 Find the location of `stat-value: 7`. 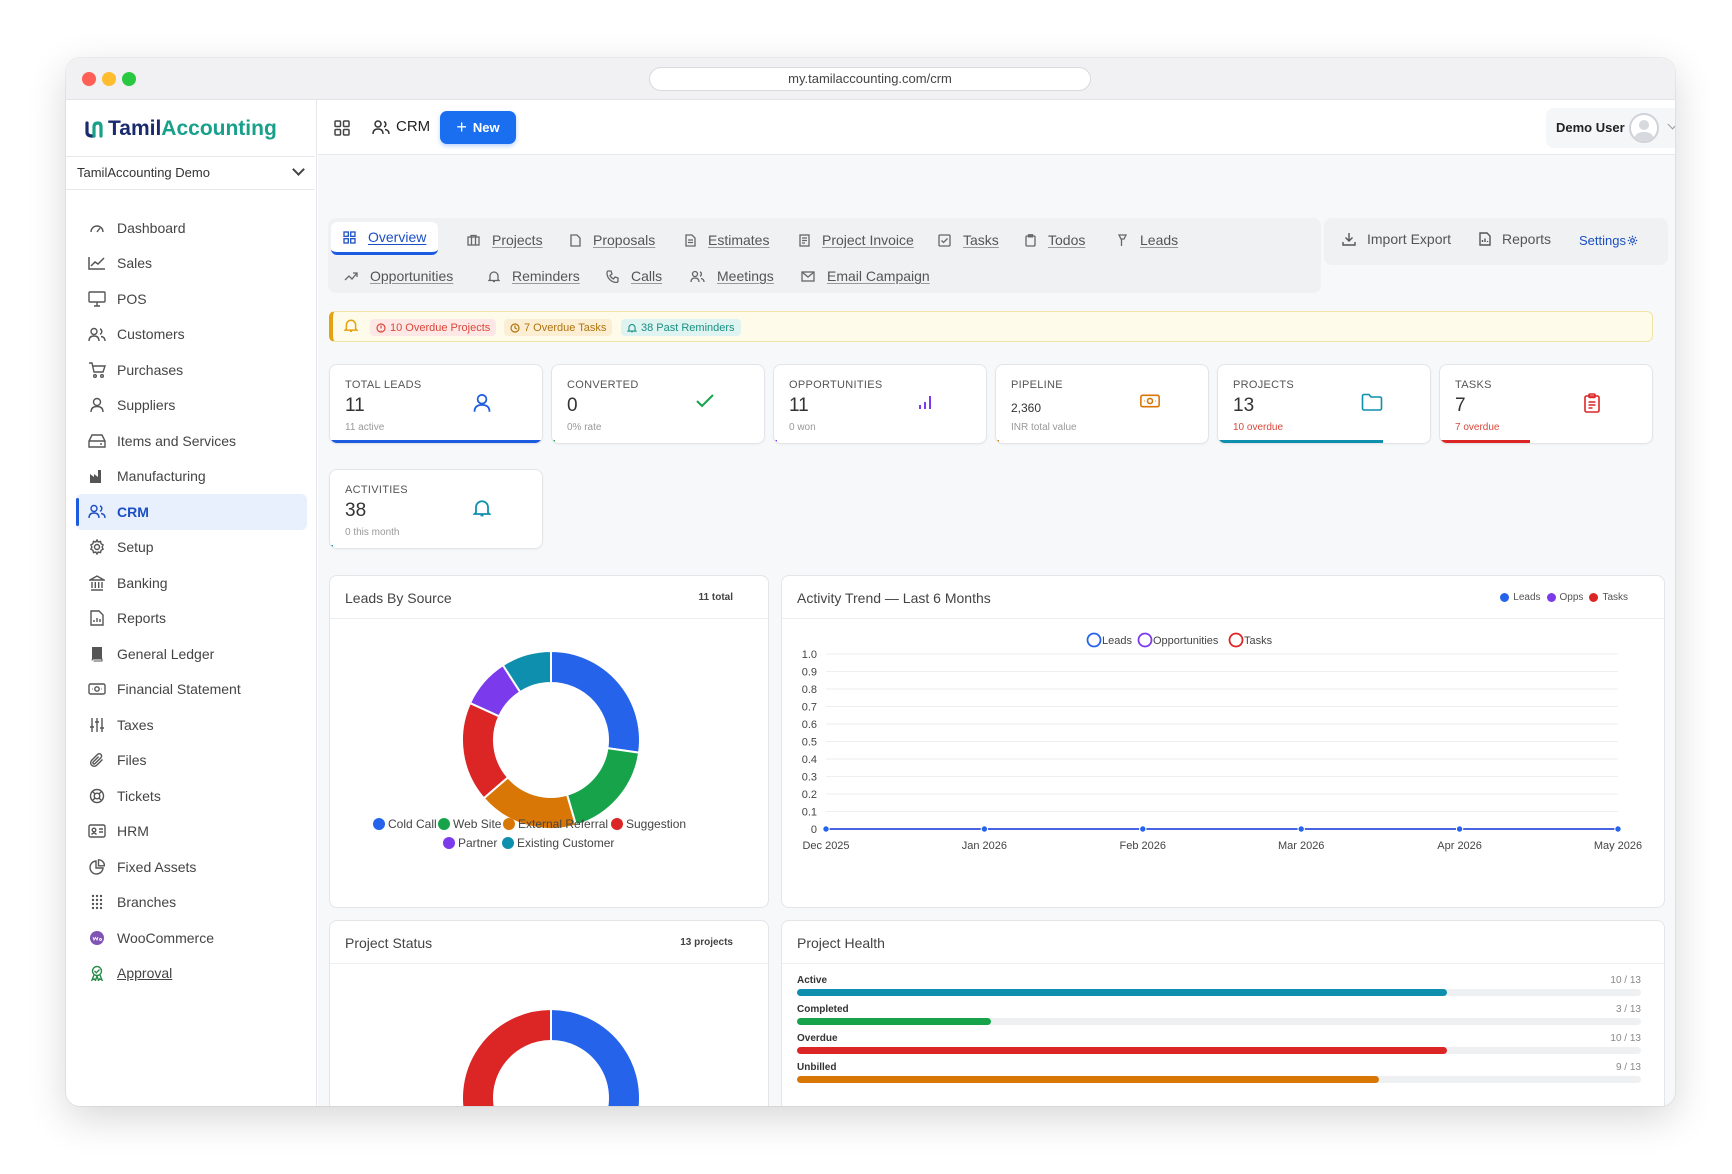

stat-value: 7 is located at coordinates (1460, 406).